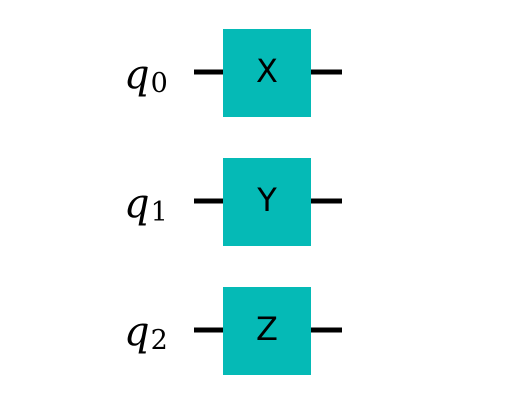  Describe the element at coordinates (159, 212) in the screenshot. I see `qubit-index: 1` at that location.